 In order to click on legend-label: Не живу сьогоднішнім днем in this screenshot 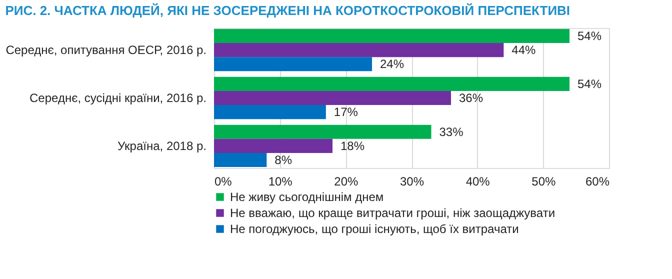, I will do `click(307, 197)`.